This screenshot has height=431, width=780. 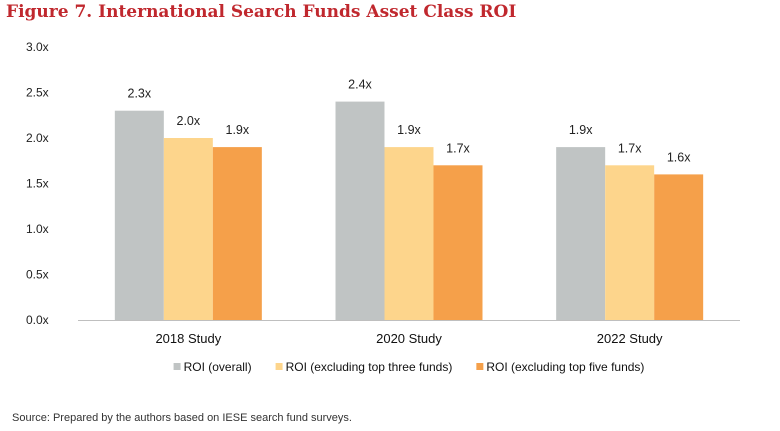 I want to click on data-label: 2.3x, so click(x=140, y=94).